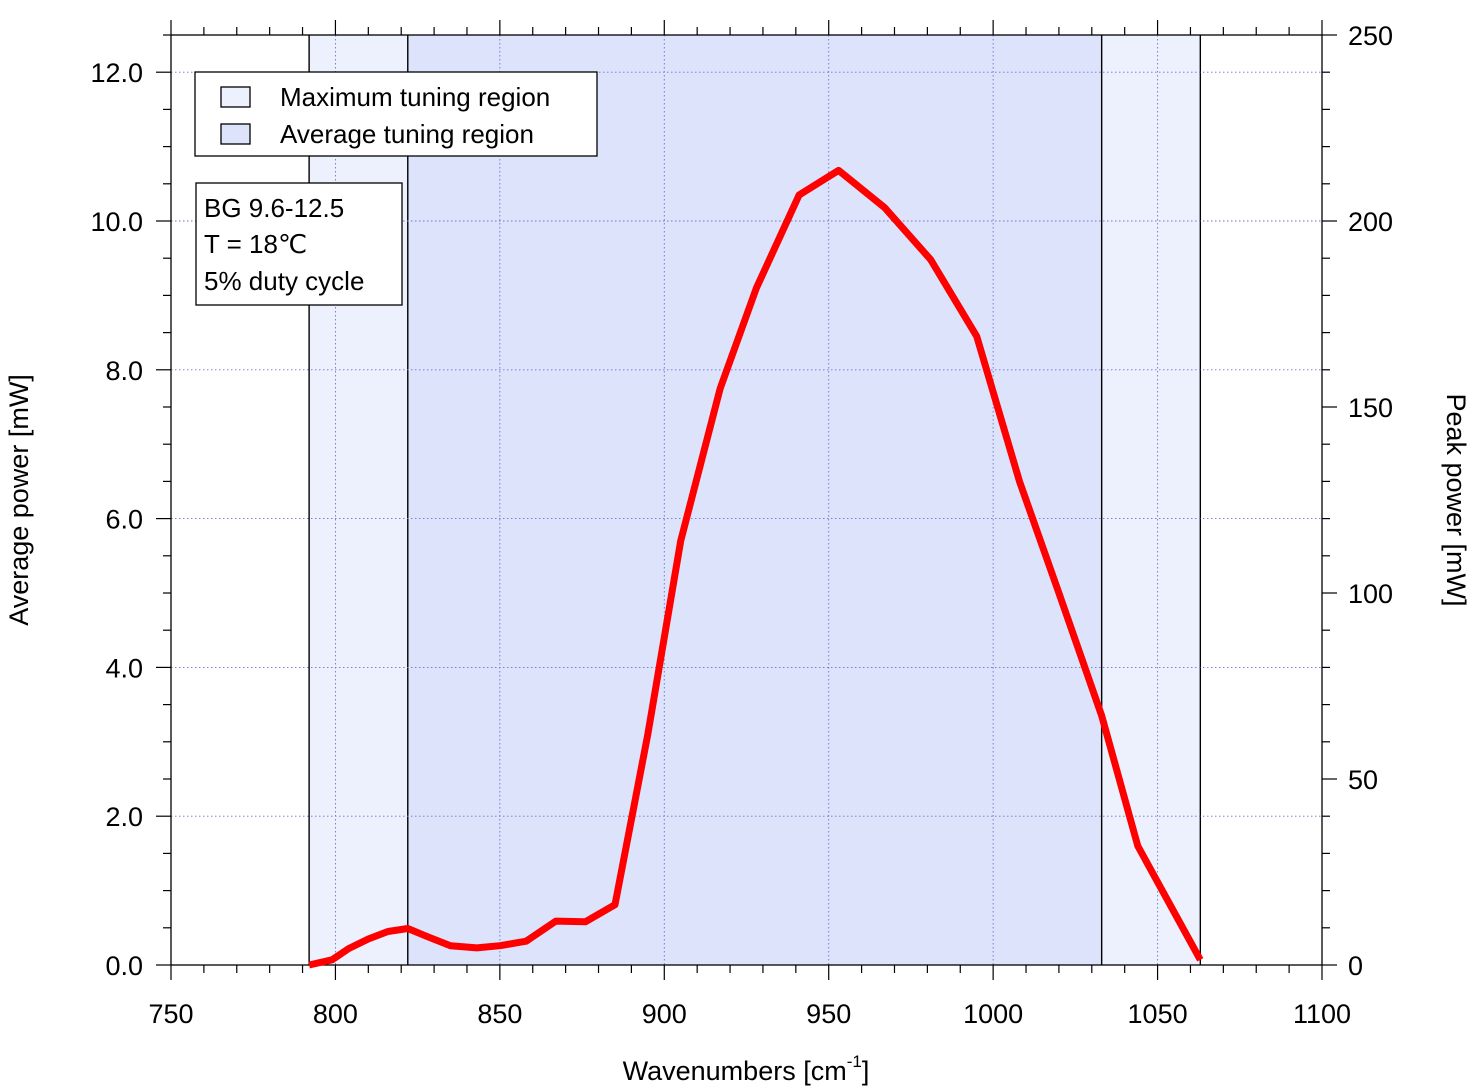  What do you see at coordinates (1158, 1014) in the screenshot?
I see `x-tick-label: 1050` at bounding box center [1158, 1014].